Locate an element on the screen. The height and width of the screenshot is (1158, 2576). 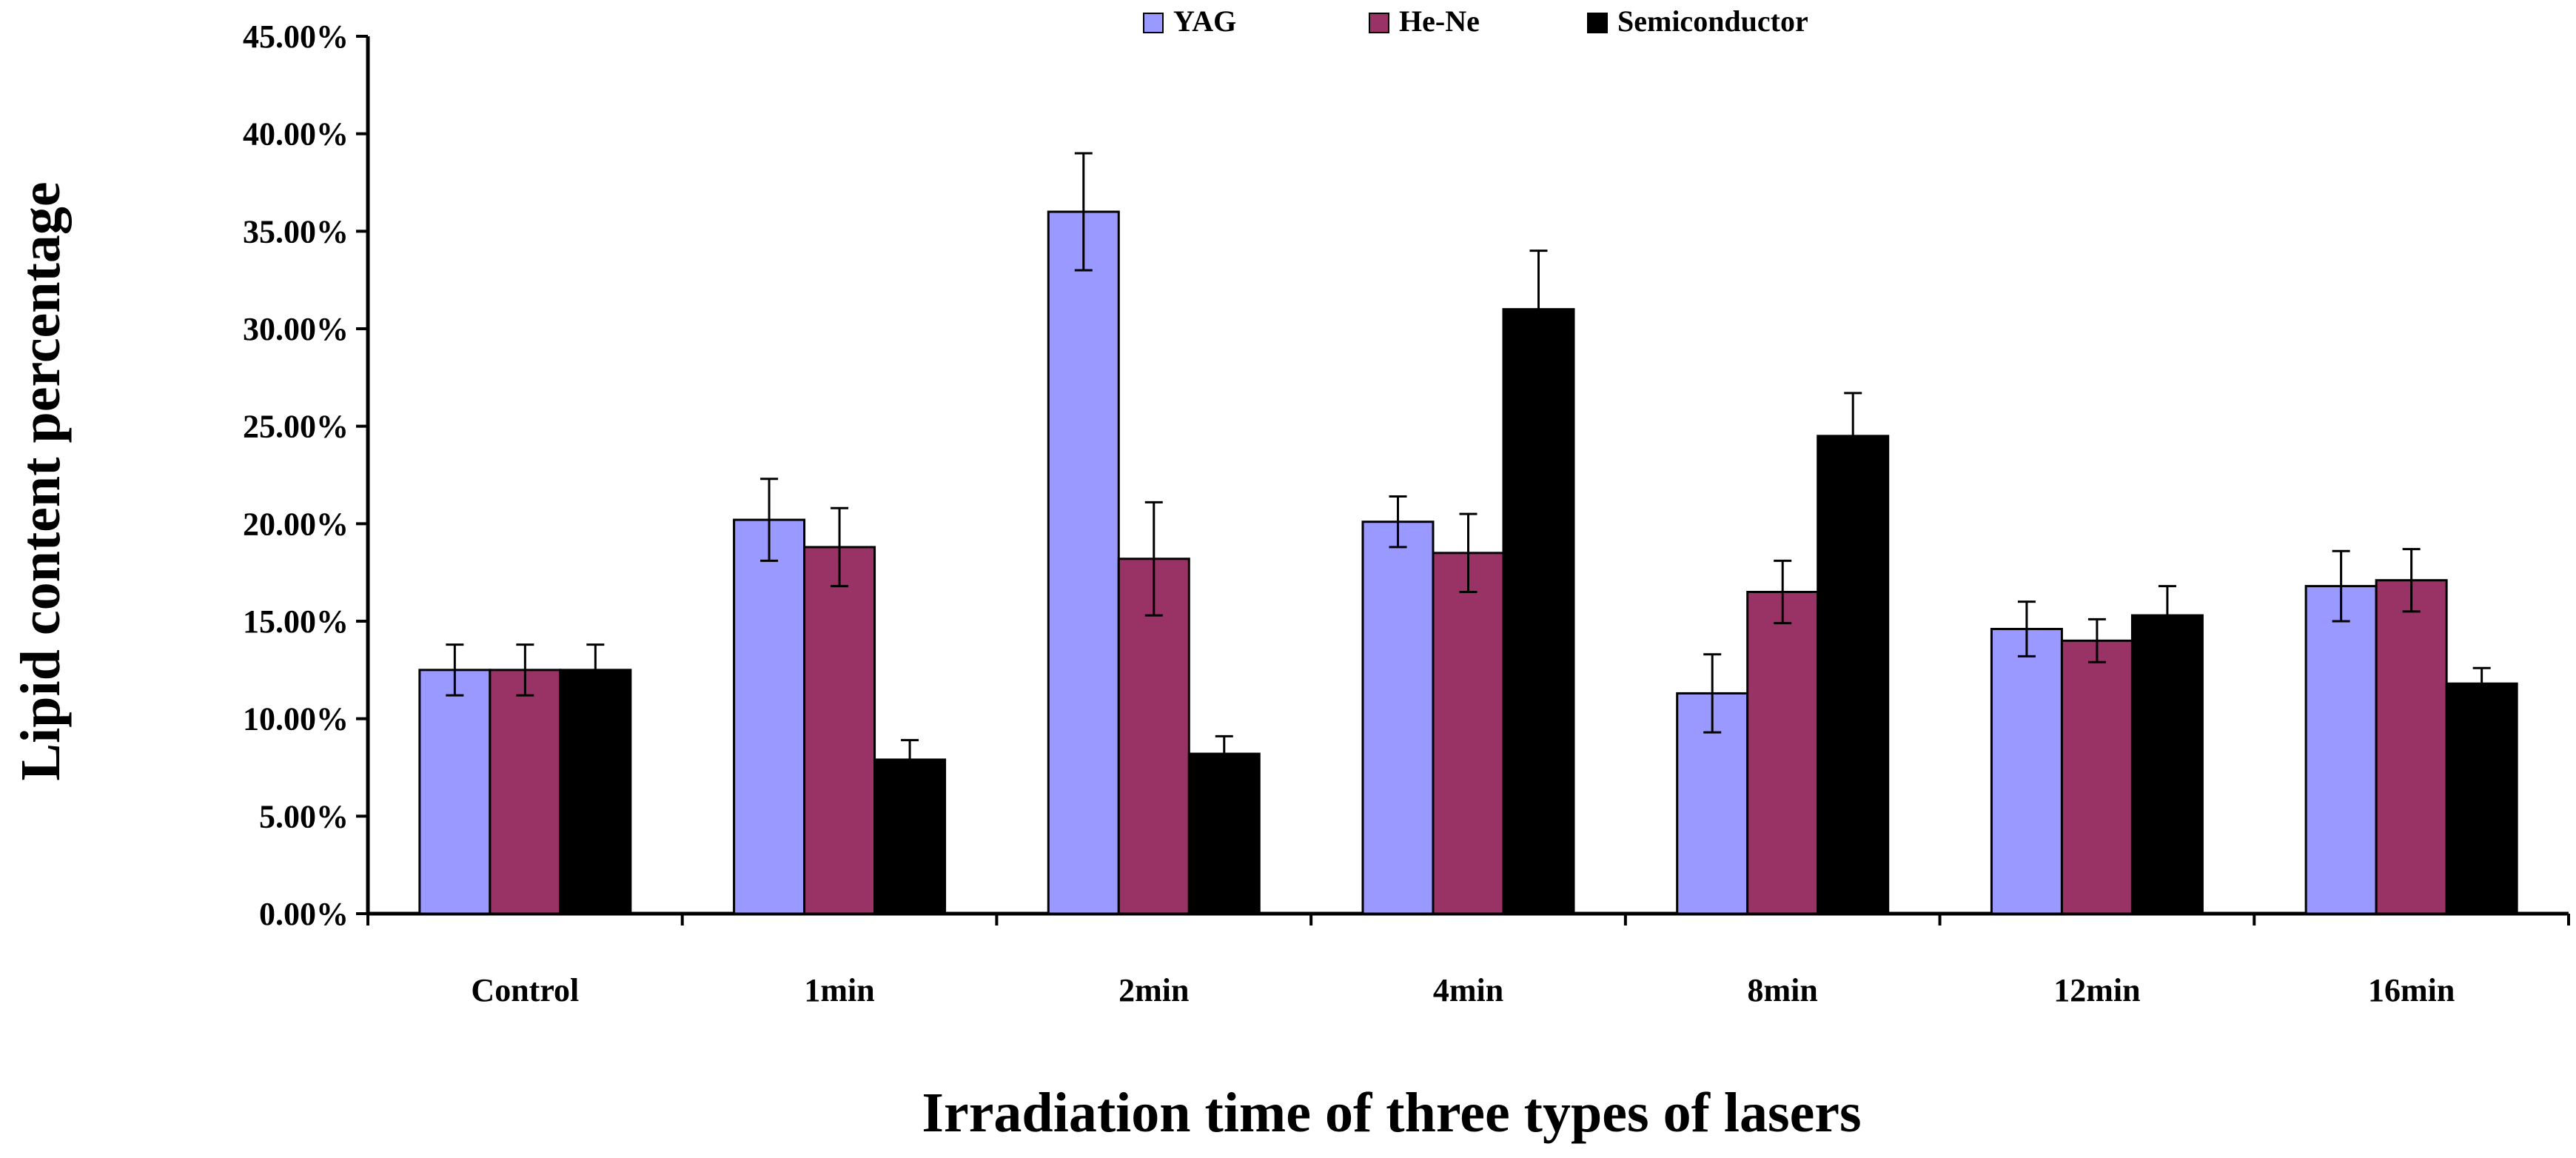
legend-label: He-Ne is located at coordinates (1439, 21).